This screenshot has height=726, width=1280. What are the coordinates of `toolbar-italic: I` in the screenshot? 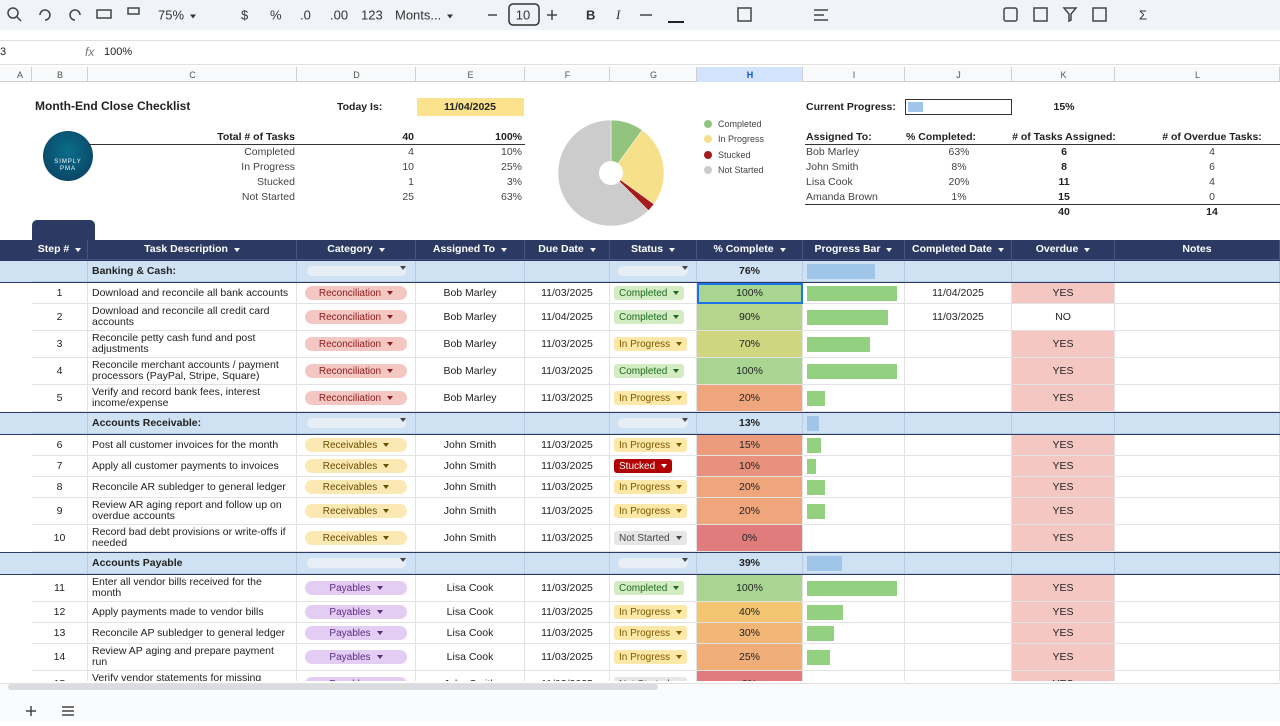 It's located at (618, 14).